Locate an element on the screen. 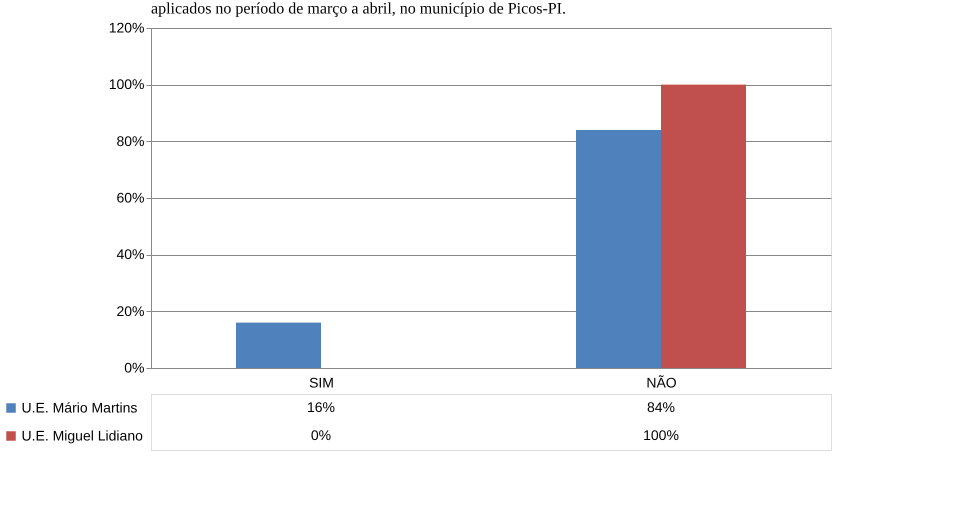  y-tick-label: 100% is located at coordinates (126, 84).